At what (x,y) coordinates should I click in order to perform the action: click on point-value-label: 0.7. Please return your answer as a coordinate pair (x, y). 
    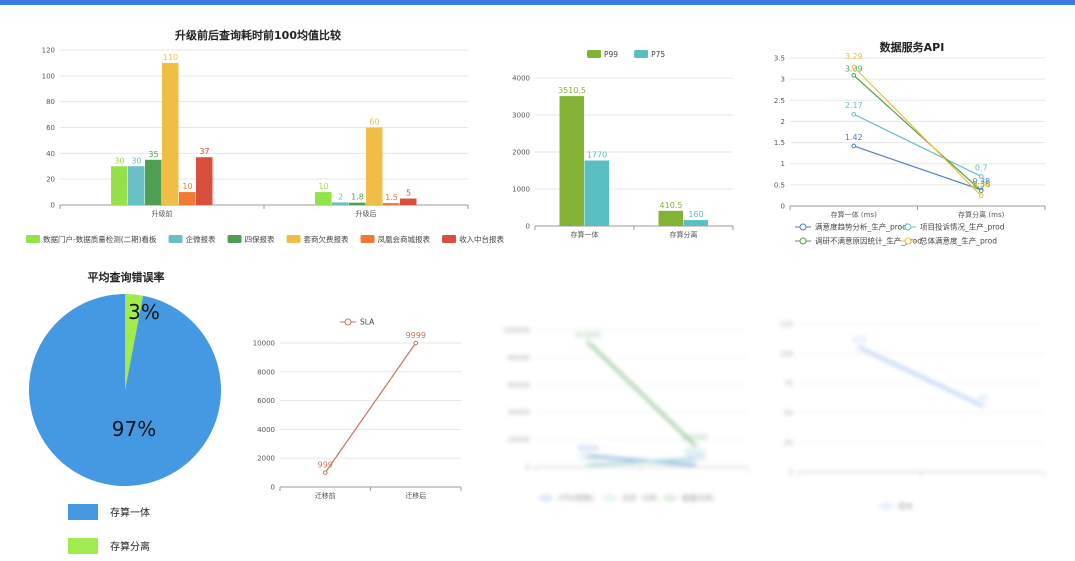
    Looking at the image, I should click on (981, 167).